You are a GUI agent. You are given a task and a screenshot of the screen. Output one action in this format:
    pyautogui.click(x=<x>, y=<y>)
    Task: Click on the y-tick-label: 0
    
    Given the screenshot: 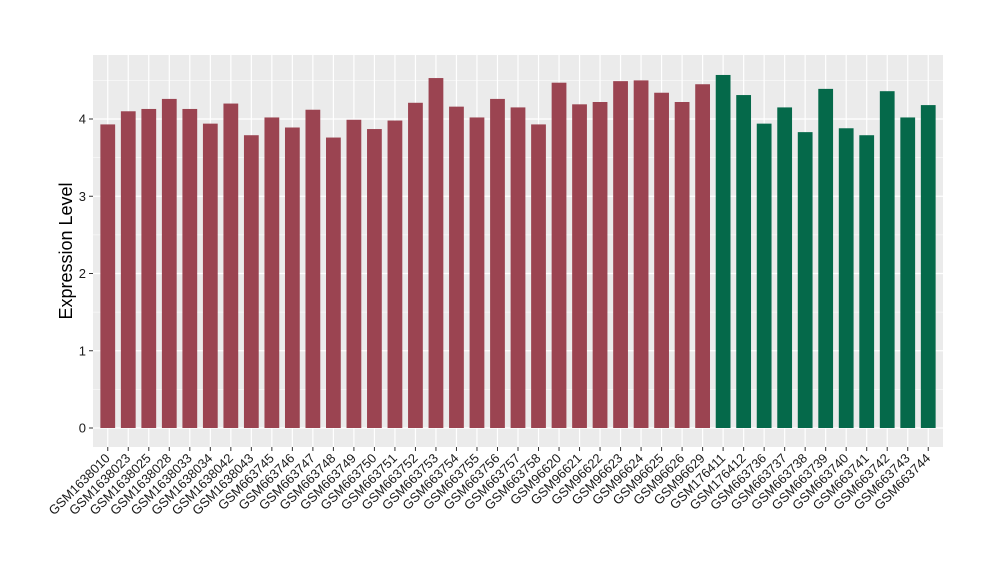 What is the action you would take?
    pyautogui.click(x=82, y=428)
    